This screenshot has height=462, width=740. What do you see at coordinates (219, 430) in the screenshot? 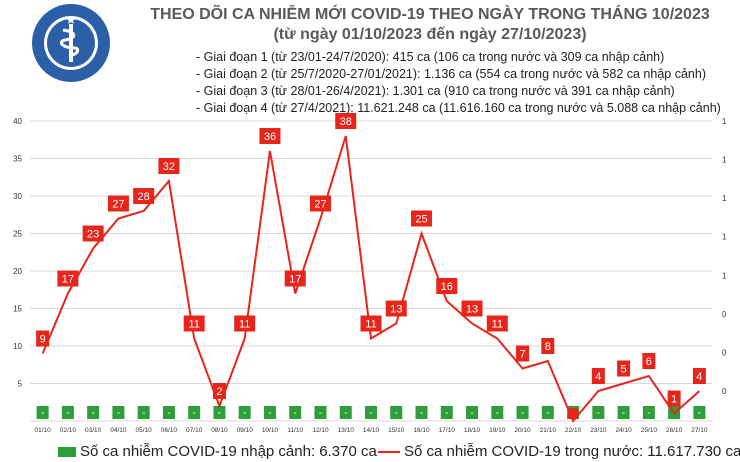
I see `x-tick-label: 08/10` at bounding box center [219, 430].